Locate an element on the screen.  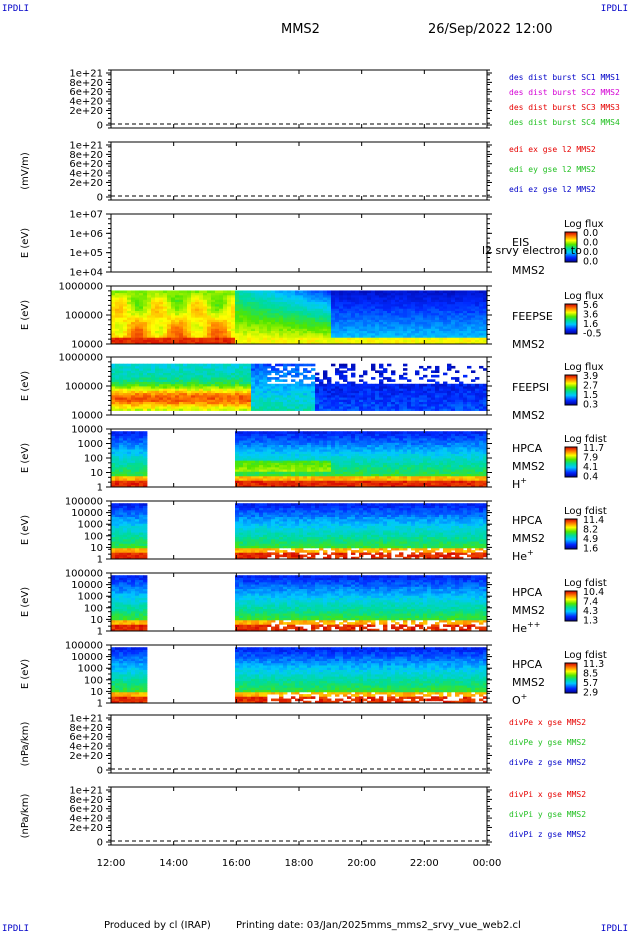
y-tick-label: 100000 is located at coordinates (84, 316).